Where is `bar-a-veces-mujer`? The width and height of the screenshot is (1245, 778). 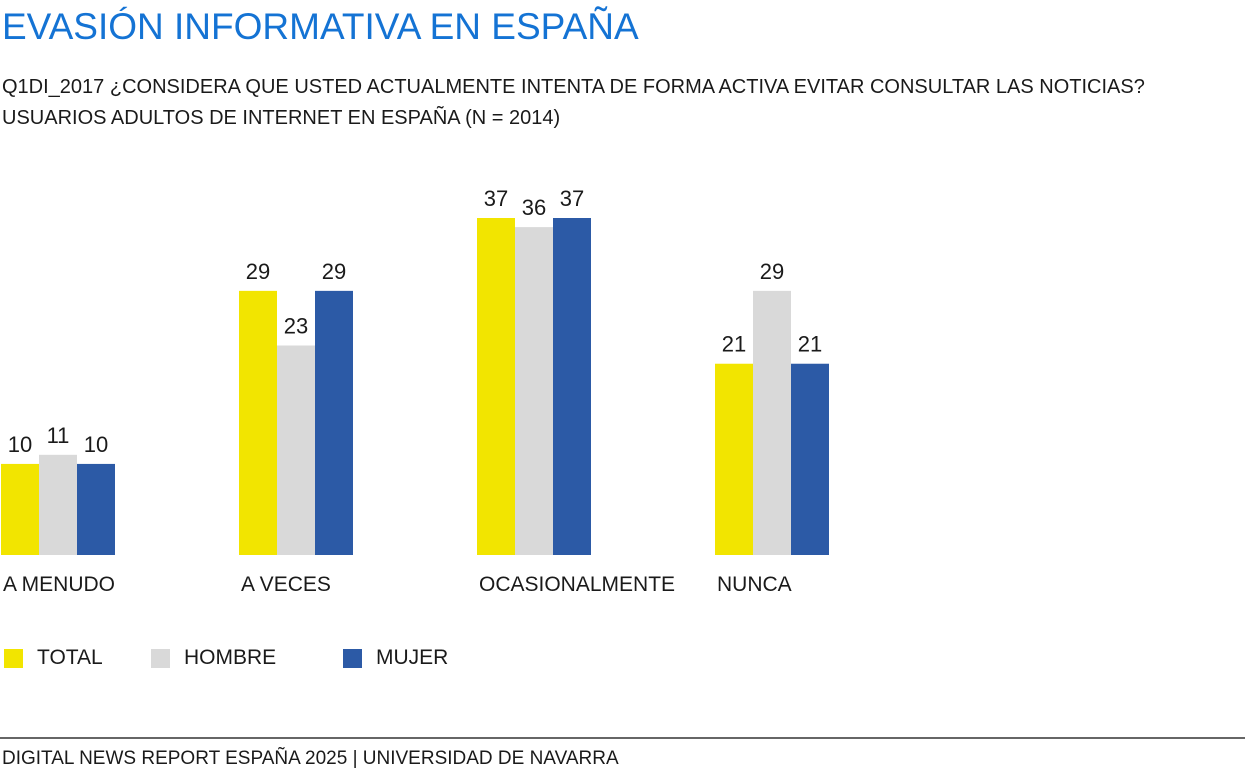
bar-a-veces-mujer is located at coordinates (334, 422).